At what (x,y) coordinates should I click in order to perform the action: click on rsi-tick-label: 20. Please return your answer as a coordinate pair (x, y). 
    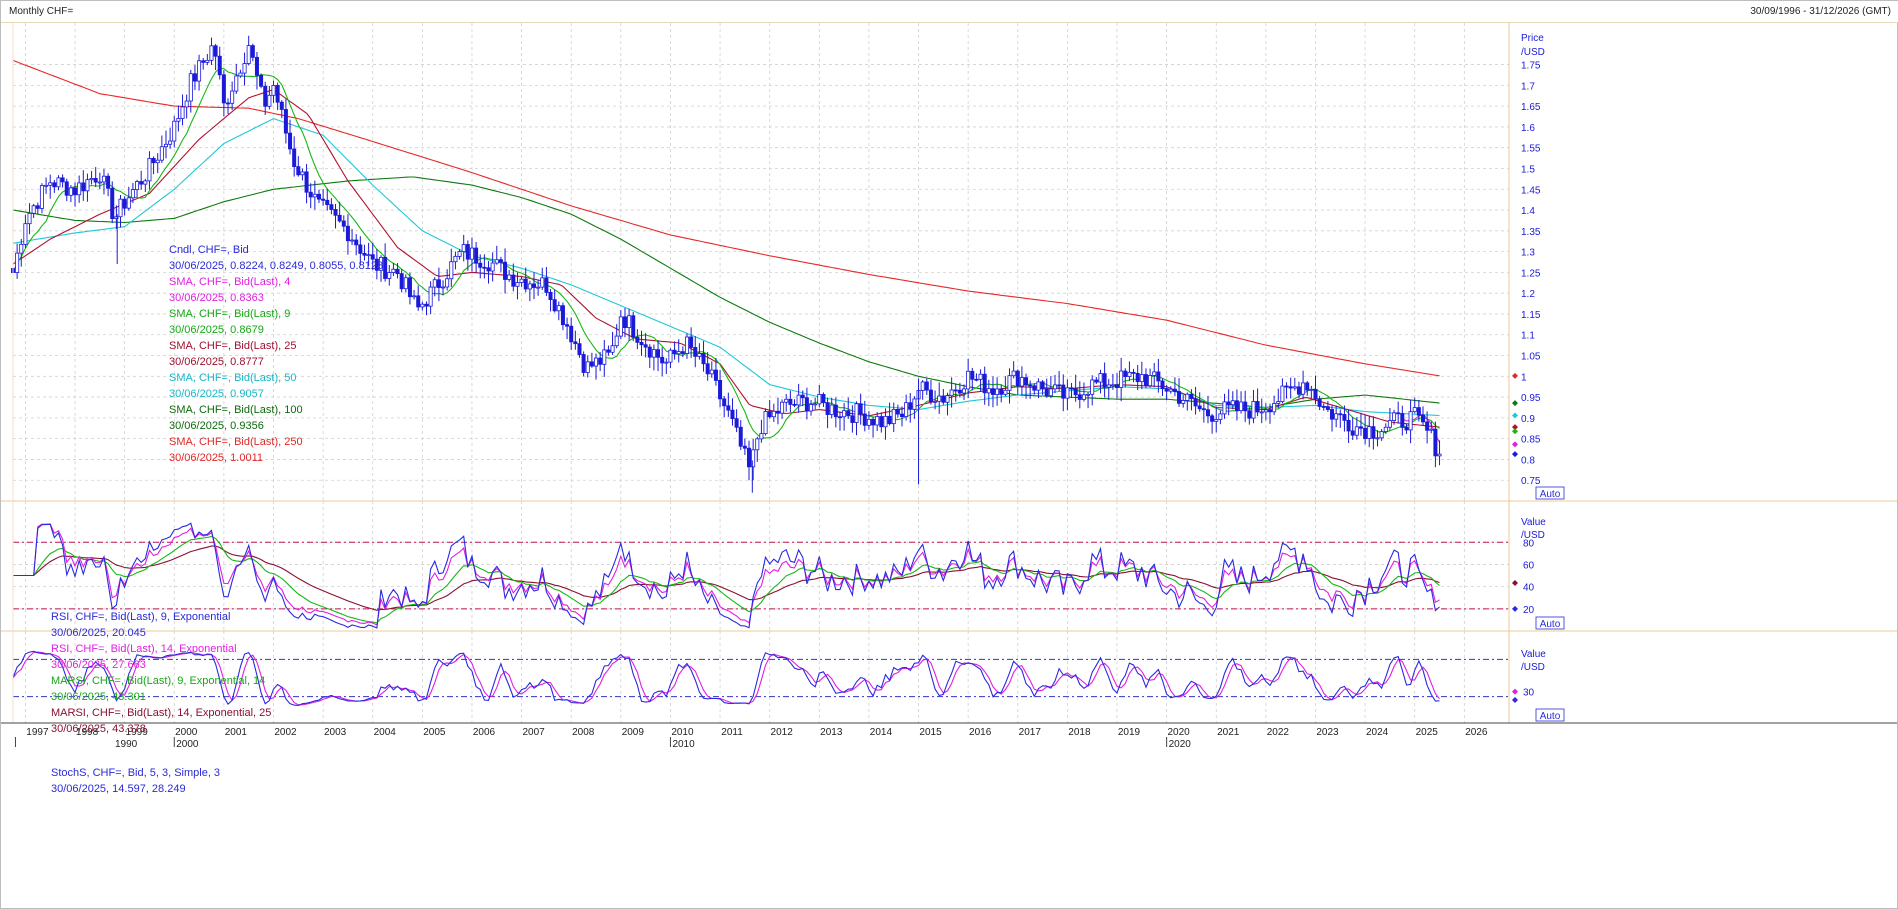
    Looking at the image, I should click on (1529, 610).